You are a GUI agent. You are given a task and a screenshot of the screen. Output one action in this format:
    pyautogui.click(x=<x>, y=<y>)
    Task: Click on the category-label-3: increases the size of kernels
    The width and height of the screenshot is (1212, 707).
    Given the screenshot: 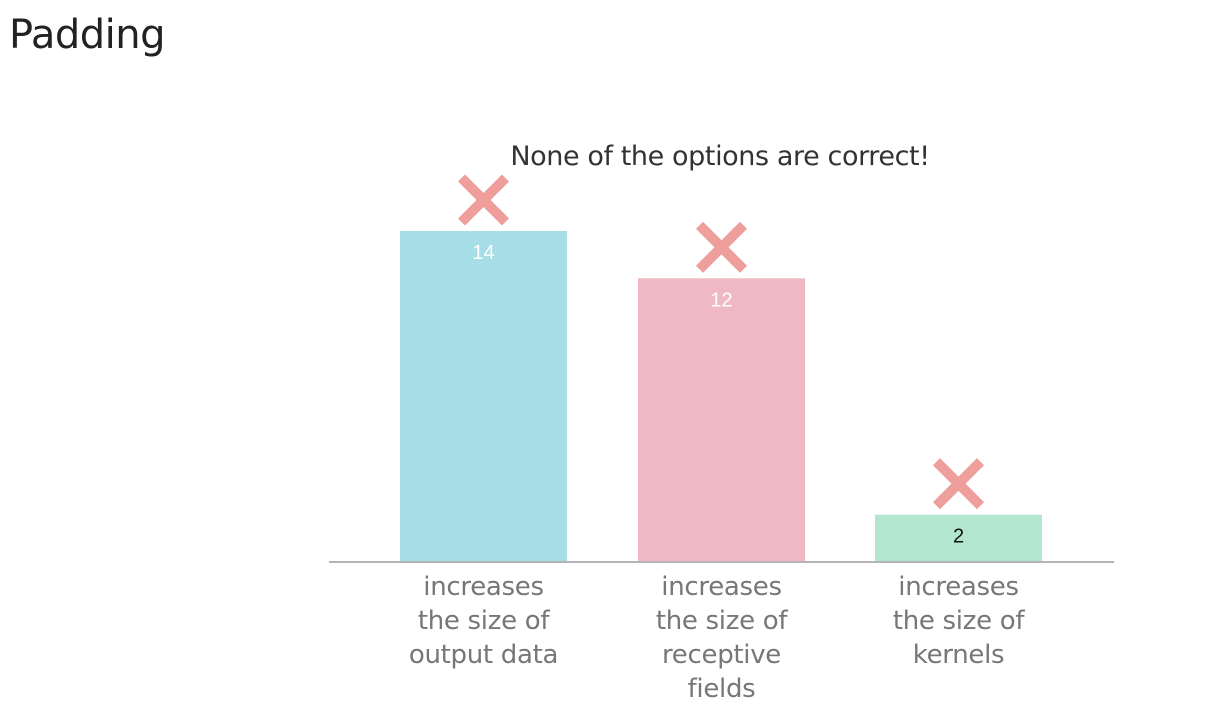 What is the action you would take?
    pyautogui.click(x=959, y=621)
    